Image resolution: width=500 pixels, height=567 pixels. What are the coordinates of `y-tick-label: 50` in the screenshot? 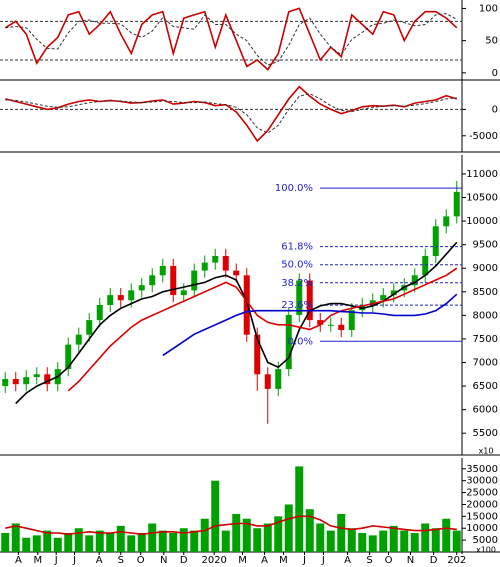 It's located at (491, 41).